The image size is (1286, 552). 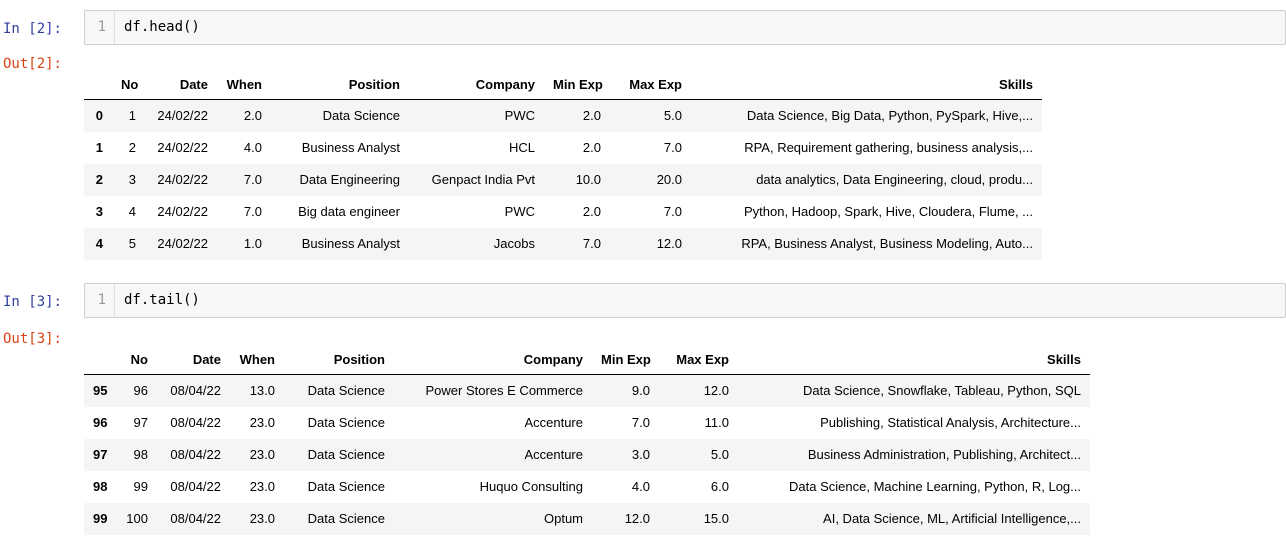 What do you see at coordinates (504, 390) in the screenshot?
I see `table-cell: Power Stores E Commerce` at bounding box center [504, 390].